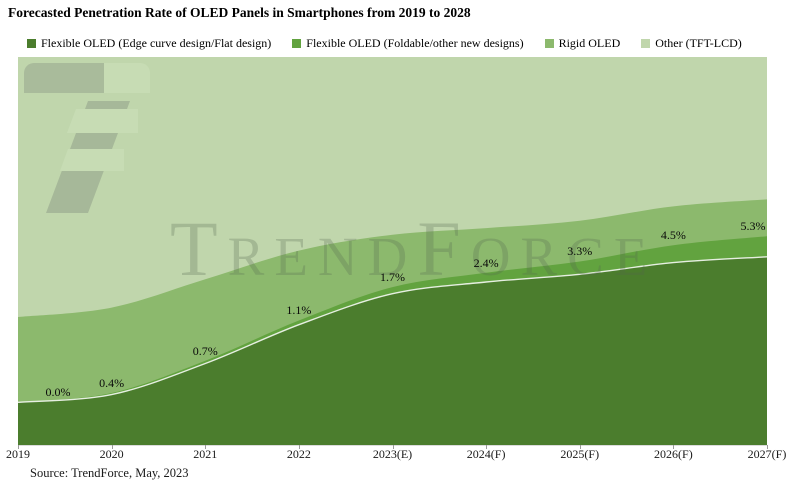  I want to click on legend-item-4: Other (TFT-LCD), so click(691, 43).